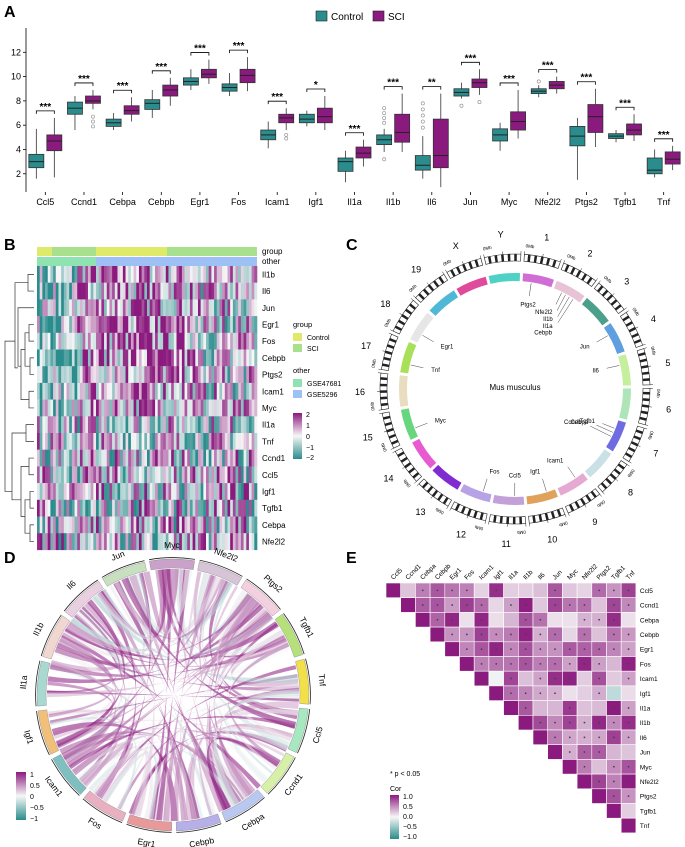 The width and height of the screenshot is (685, 847). Describe the element at coordinates (548, 521) in the screenshot. I see `chromosome-tick` at that location.